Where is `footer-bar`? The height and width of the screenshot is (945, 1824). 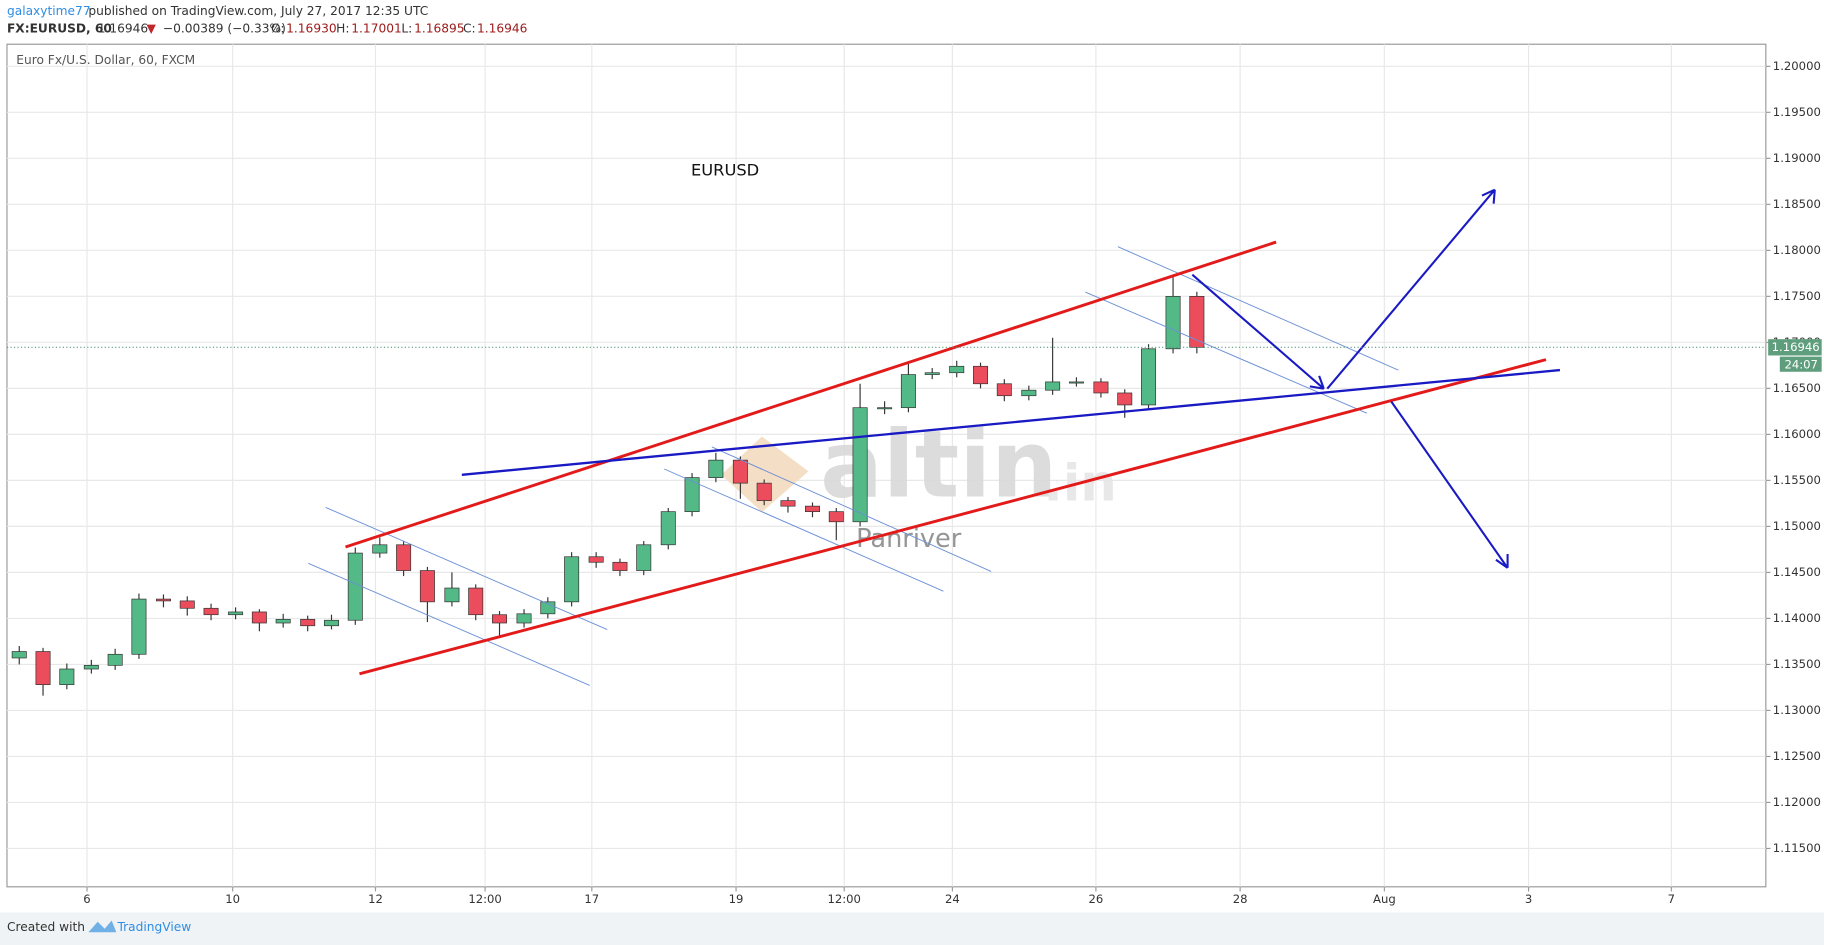 footer-bar is located at coordinates (912, 928).